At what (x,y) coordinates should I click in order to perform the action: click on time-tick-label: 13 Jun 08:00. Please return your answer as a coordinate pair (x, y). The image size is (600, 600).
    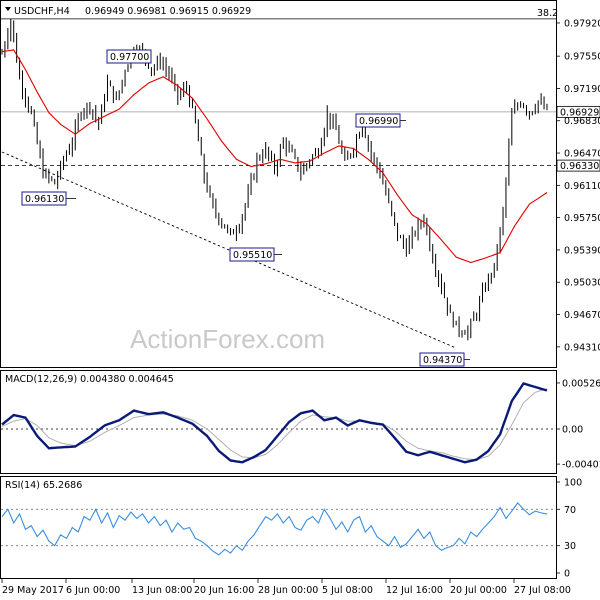
    Looking at the image, I should click on (162, 590).